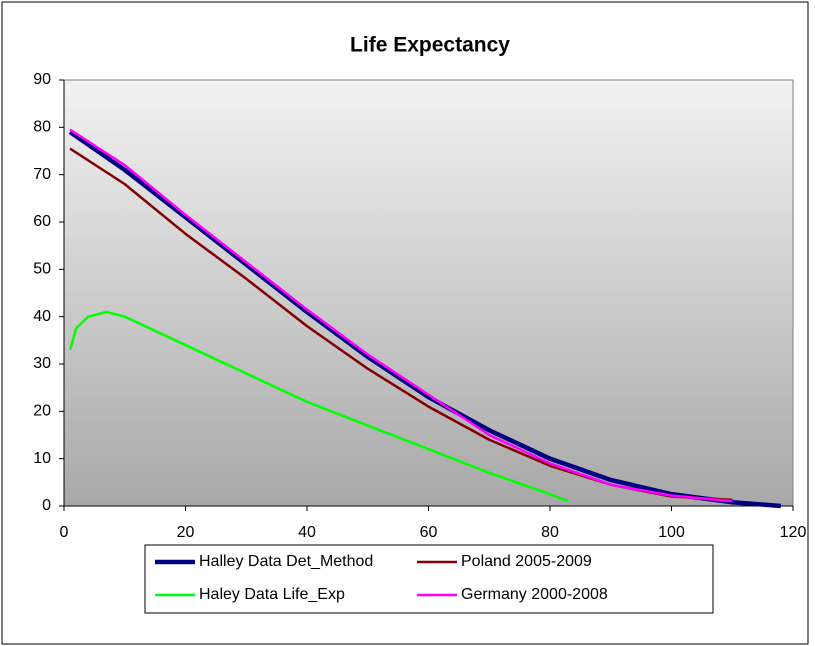 This screenshot has width=815, height=646. Describe the element at coordinates (42, 411) in the screenshot. I see `y-tick-label: 20` at that location.